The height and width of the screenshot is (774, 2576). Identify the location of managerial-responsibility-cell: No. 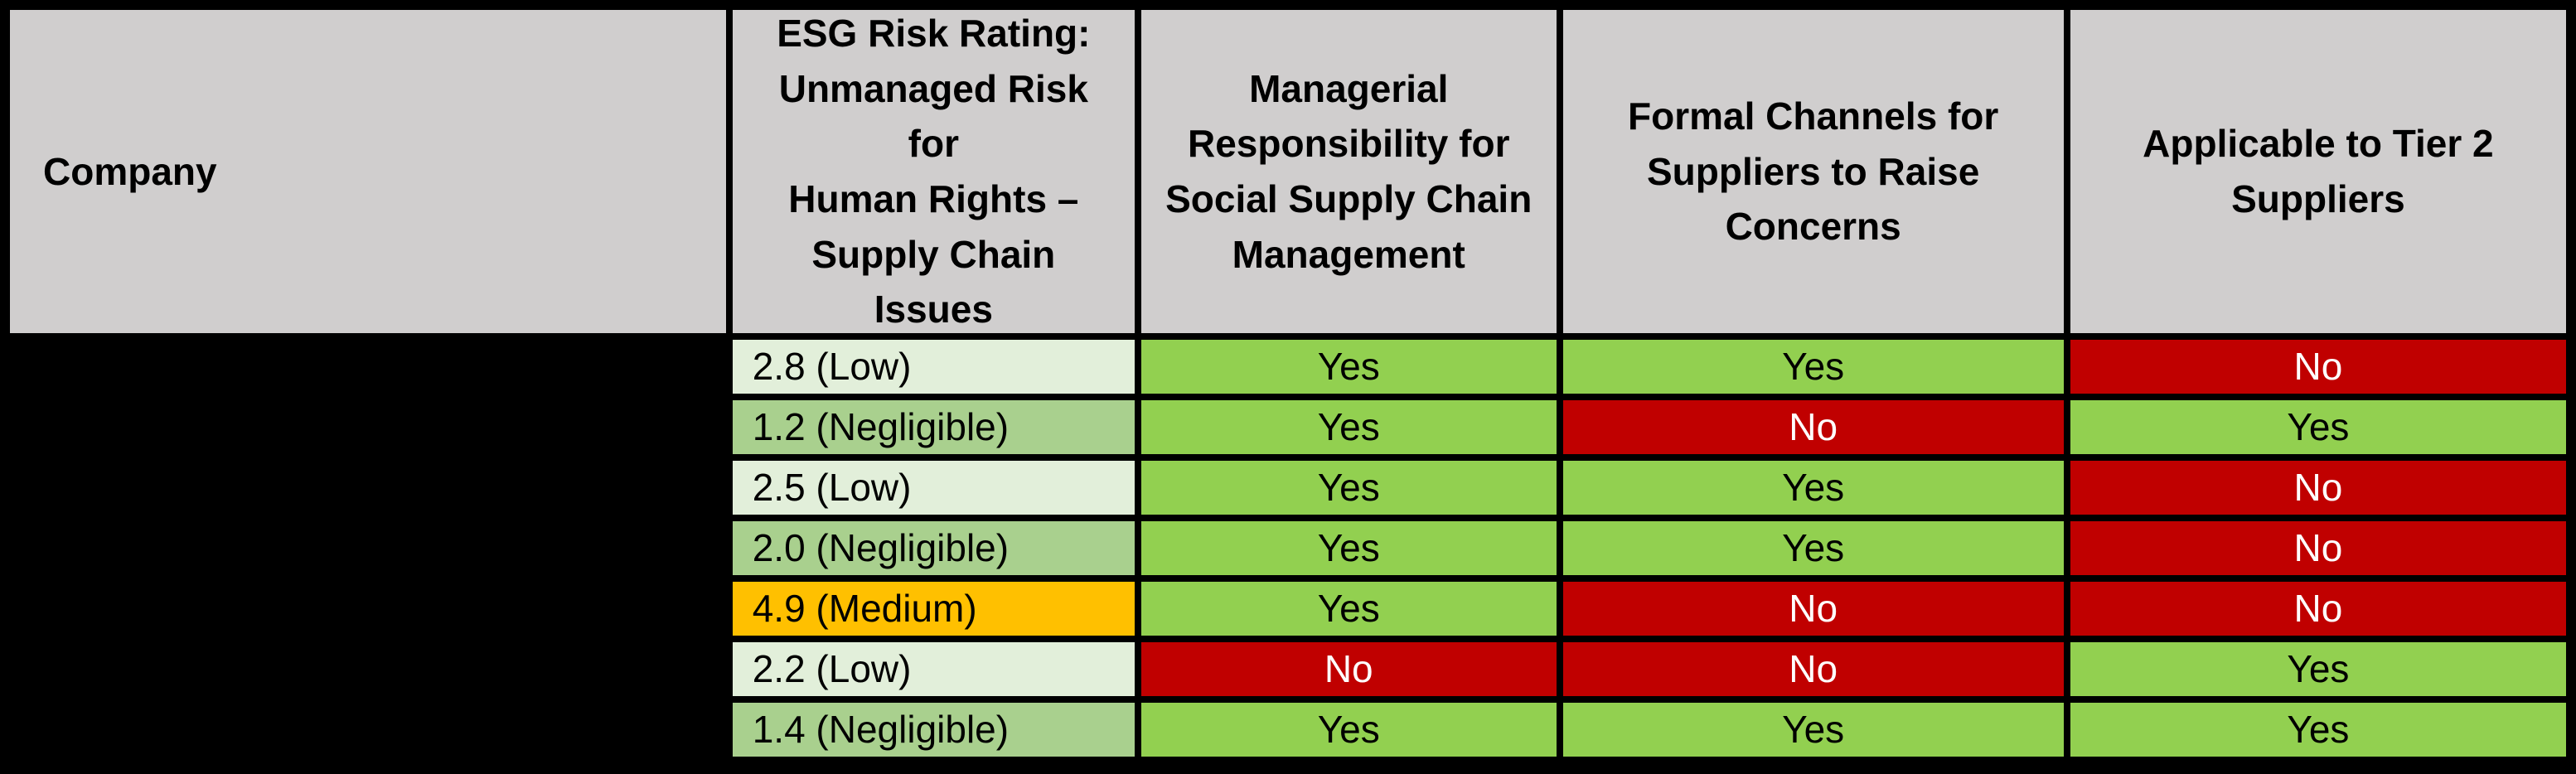
(1348, 669).